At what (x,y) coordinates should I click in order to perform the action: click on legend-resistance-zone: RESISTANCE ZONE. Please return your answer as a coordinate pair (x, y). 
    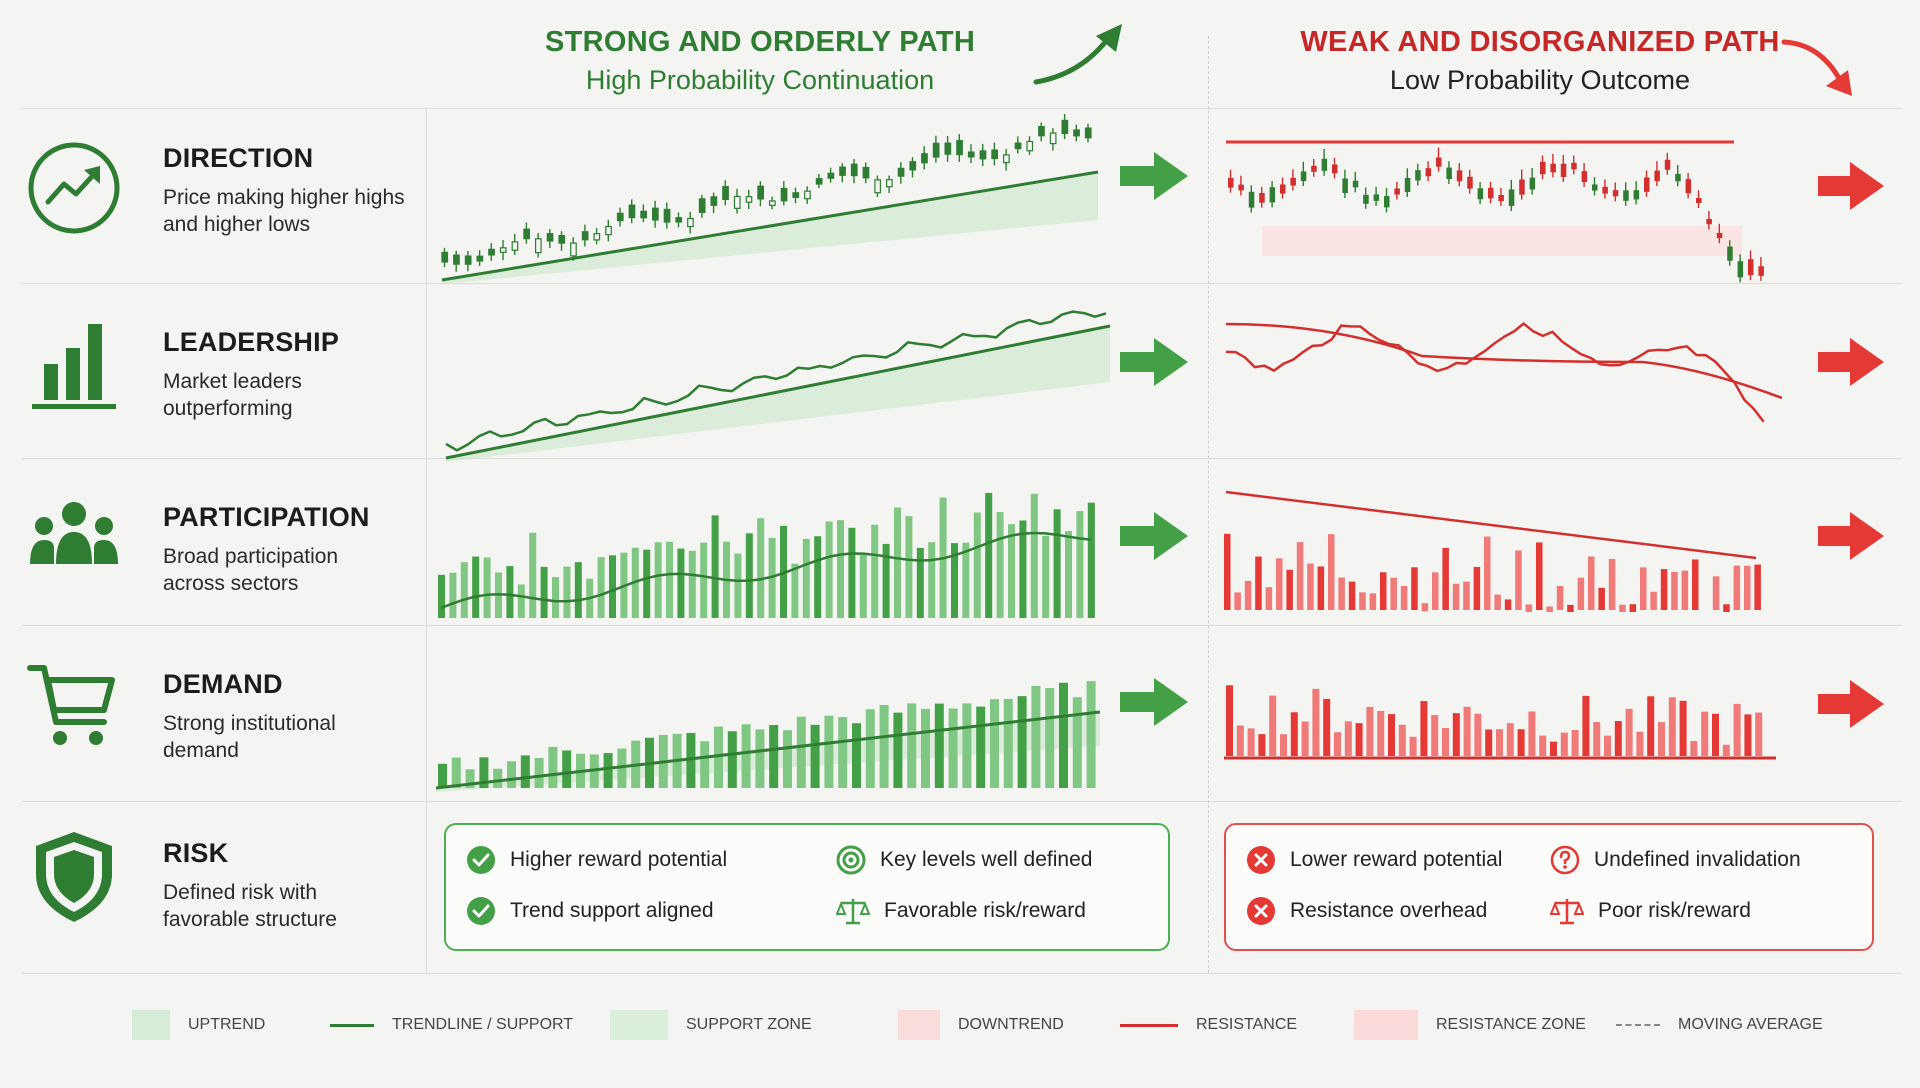
    Looking at the image, I should click on (1470, 1025).